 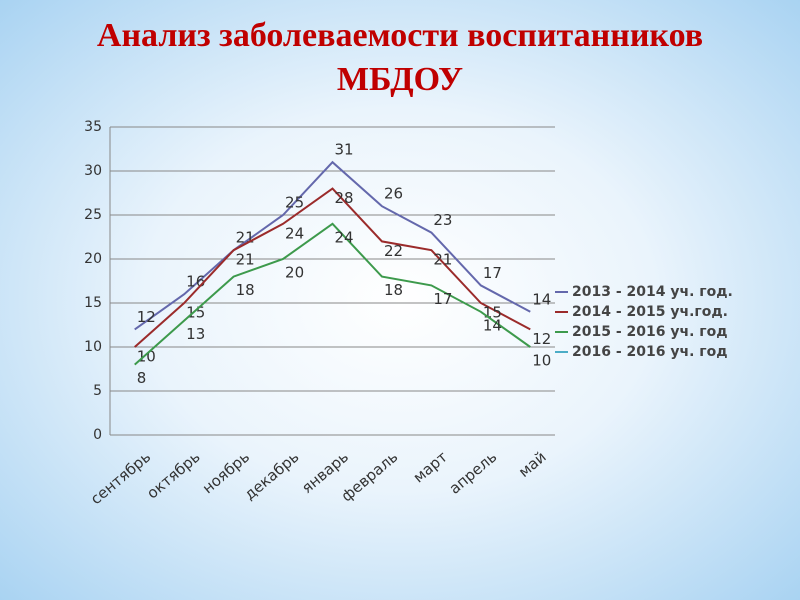 I want to click on data-label: 8, so click(x=142, y=378).